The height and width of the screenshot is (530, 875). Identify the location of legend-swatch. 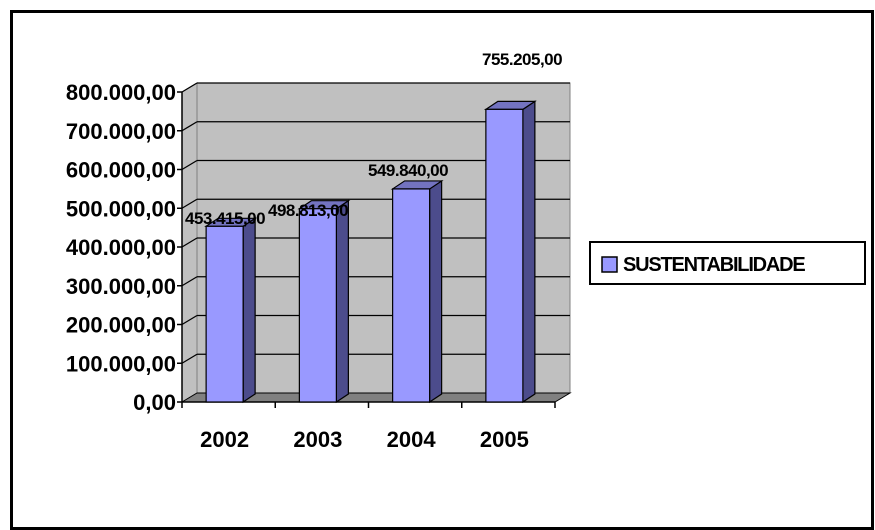
(609, 264).